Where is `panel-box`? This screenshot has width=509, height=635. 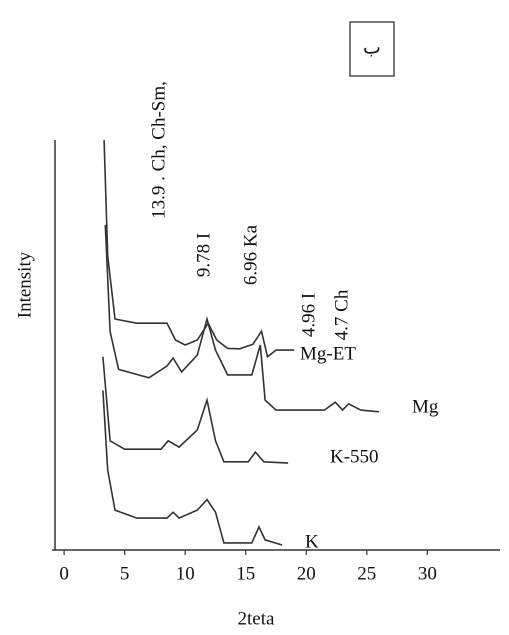 panel-box is located at coordinates (372, 49).